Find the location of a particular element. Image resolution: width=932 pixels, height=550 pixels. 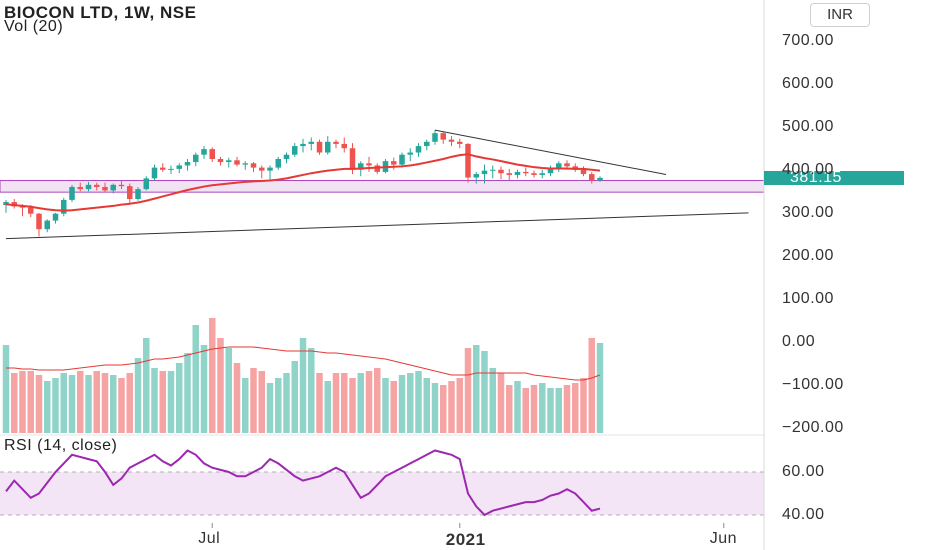

currency-button: INR is located at coordinates (840, 15).